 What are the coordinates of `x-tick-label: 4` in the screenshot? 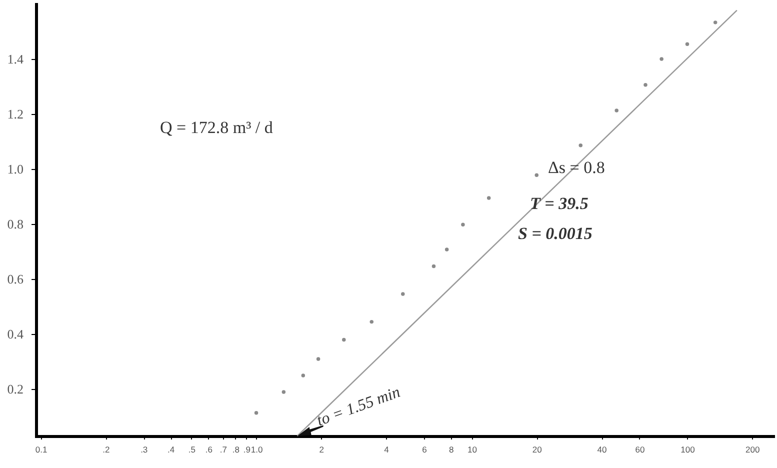 It's located at (387, 449).